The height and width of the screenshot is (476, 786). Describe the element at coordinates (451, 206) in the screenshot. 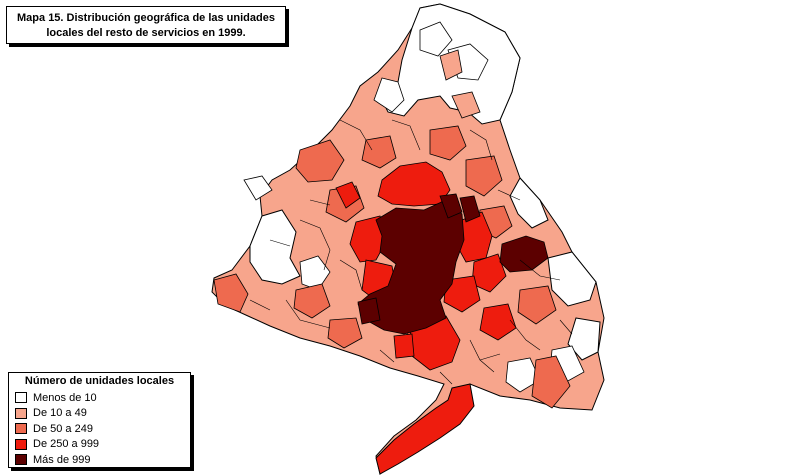

I see `municipality-dark-north` at that location.